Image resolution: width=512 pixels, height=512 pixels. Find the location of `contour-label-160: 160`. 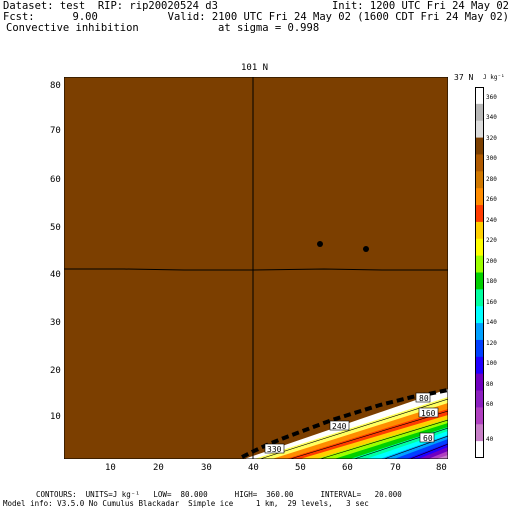

contour-label-160: 160 is located at coordinates (428, 413).